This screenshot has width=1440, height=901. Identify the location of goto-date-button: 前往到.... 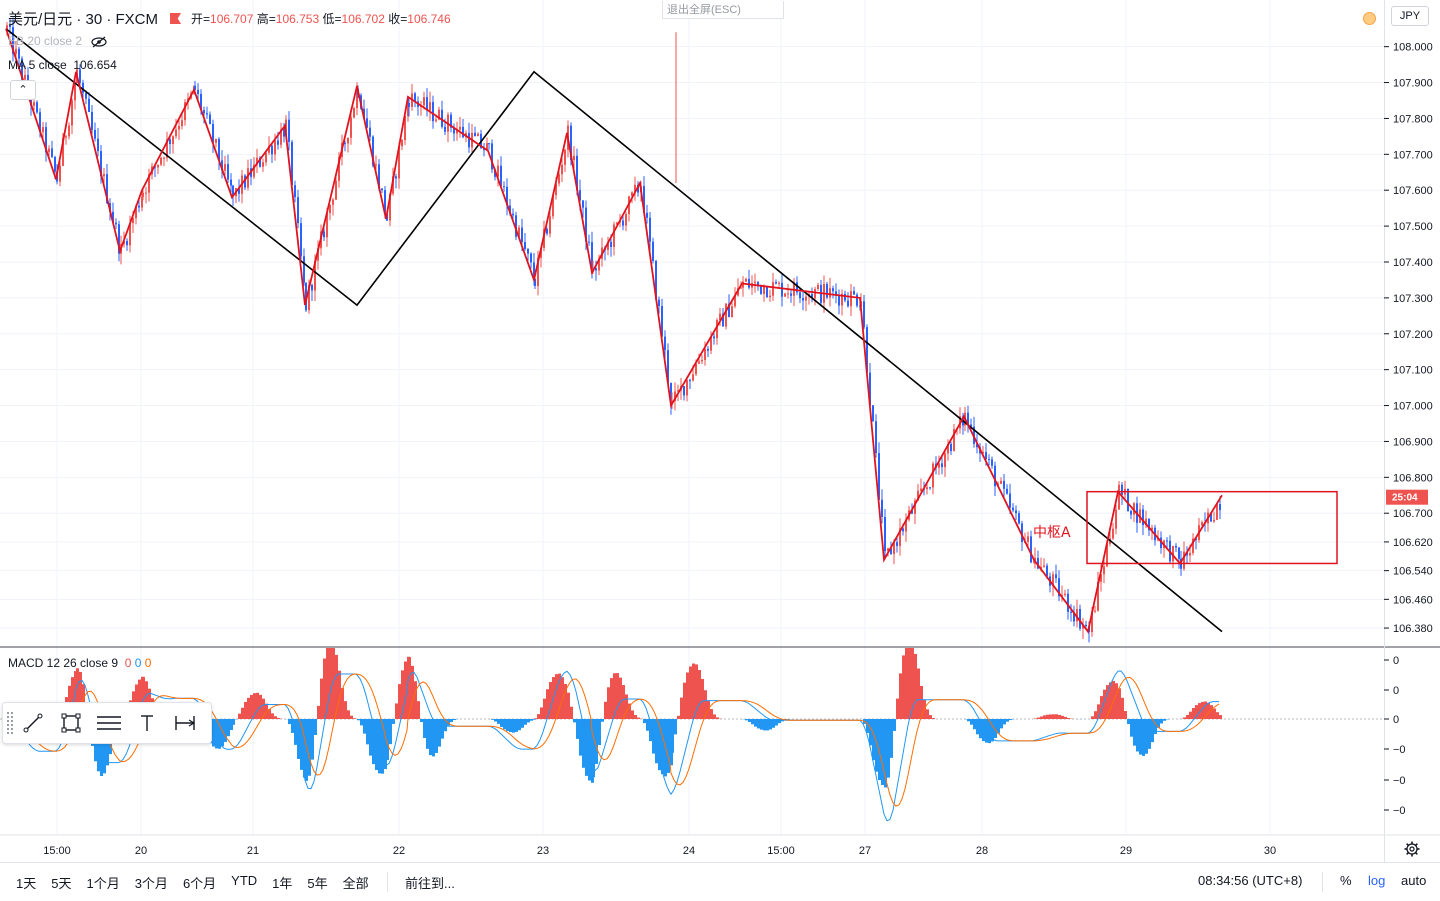
(430, 882).